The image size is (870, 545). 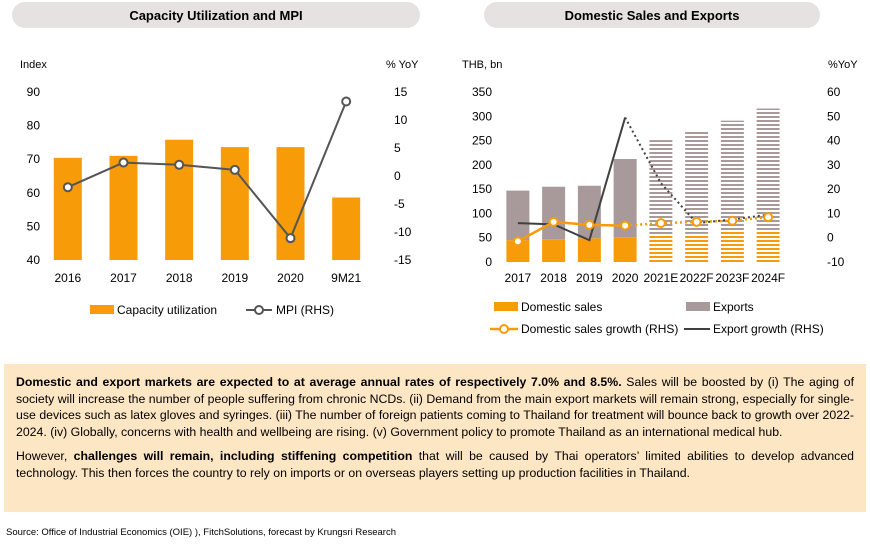 What do you see at coordinates (482, 141) in the screenshot?
I see `left-tick-label: 250` at bounding box center [482, 141].